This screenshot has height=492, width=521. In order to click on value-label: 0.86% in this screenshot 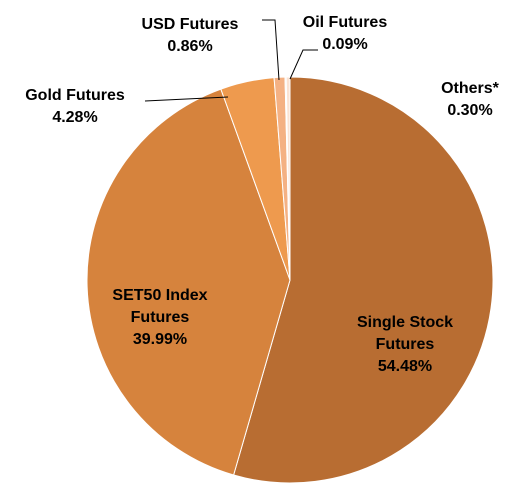, I will do `click(190, 46)`.